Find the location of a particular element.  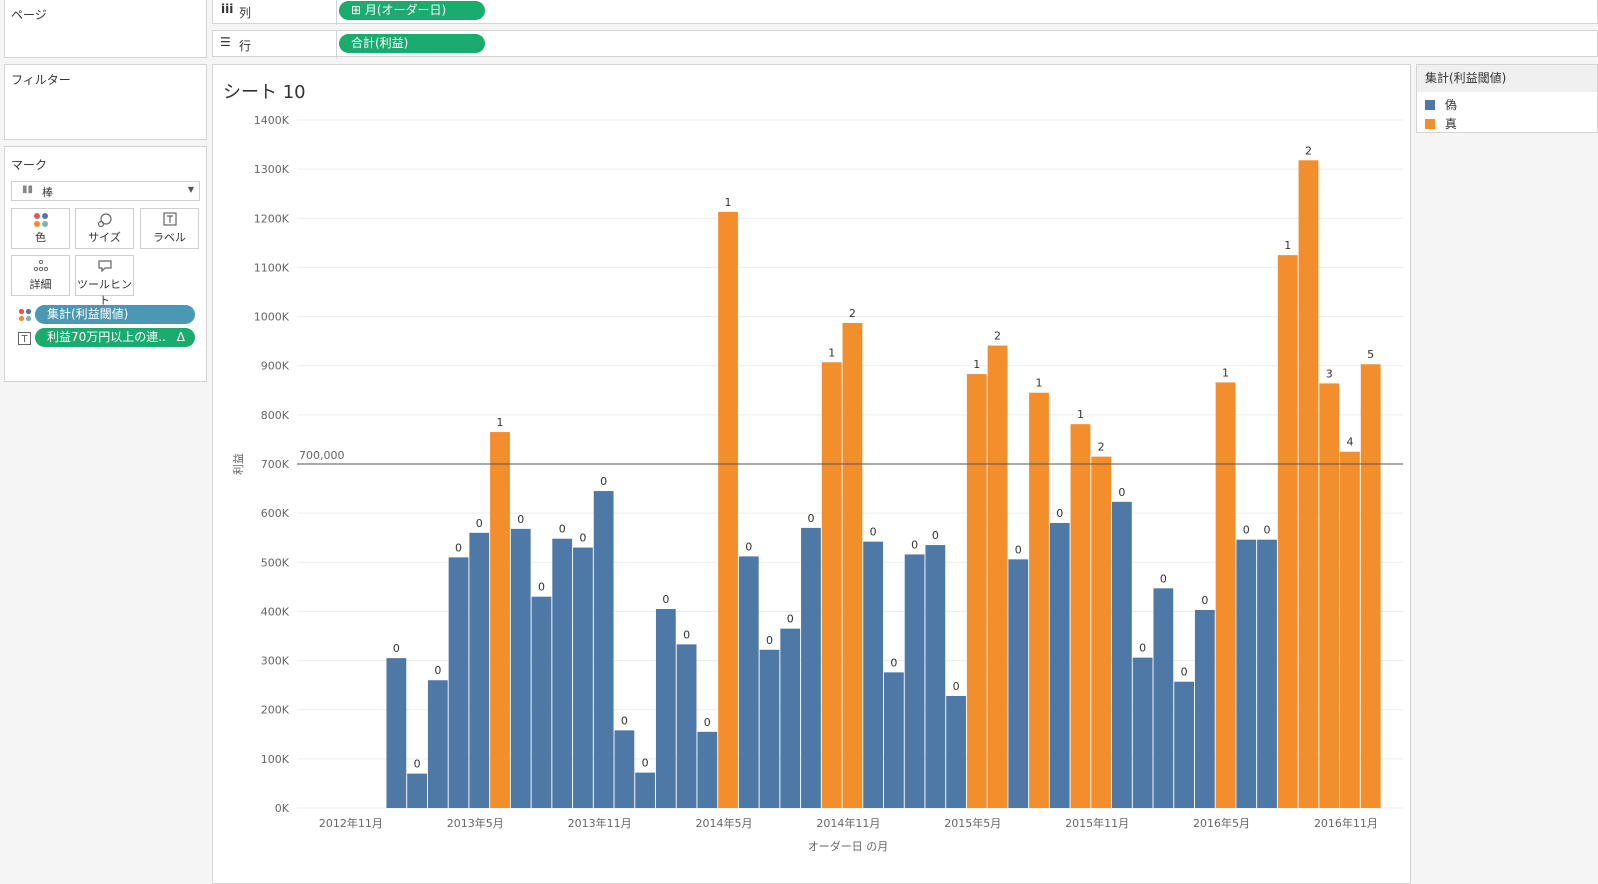

filters-panel: フィルター is located at coordinates (105, 102).